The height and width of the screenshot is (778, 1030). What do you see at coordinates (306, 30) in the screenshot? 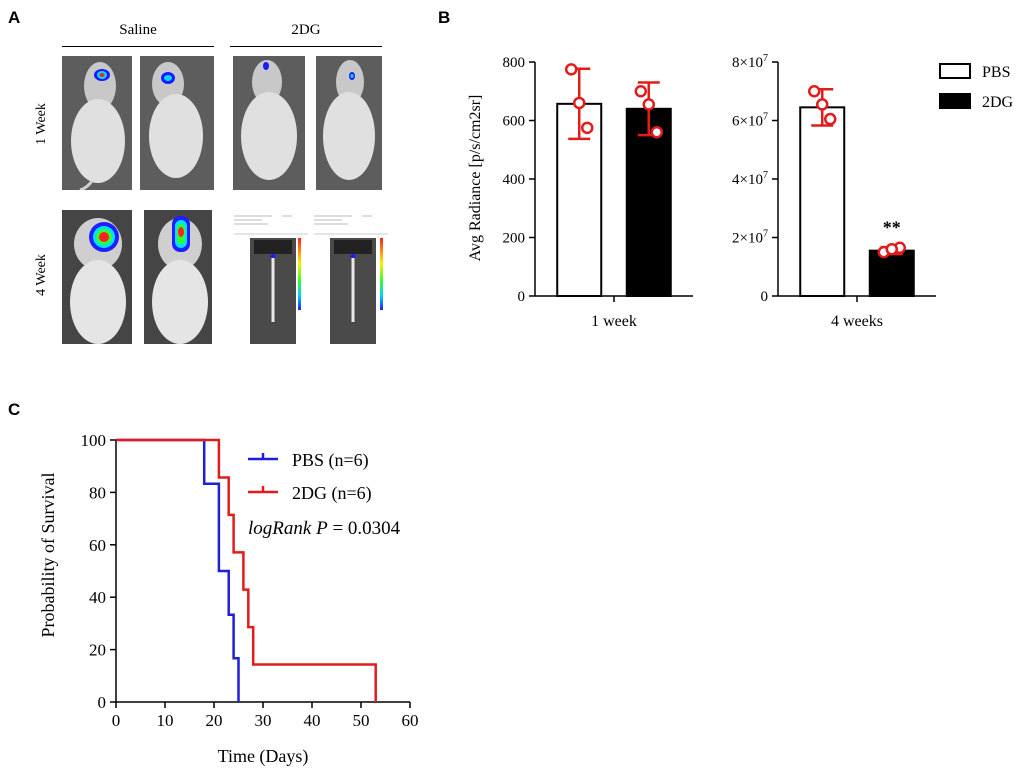
I see `group-label-2dg: 2DG` at bounding box center [306, 30].